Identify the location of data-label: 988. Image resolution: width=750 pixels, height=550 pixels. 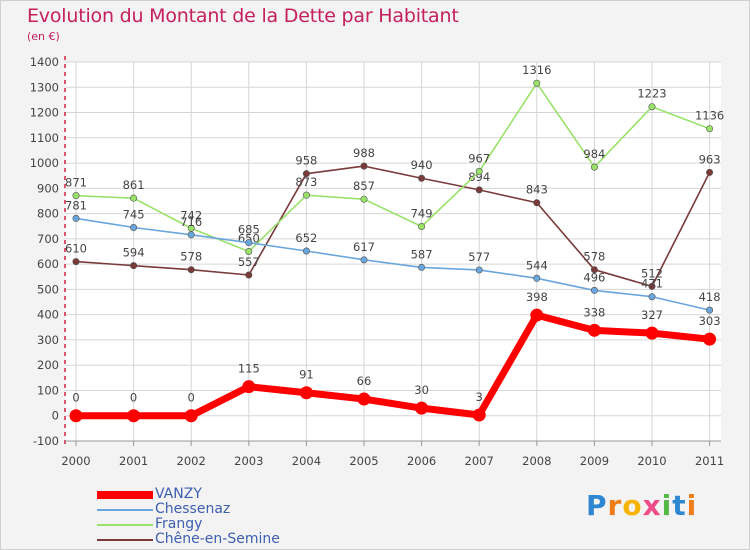
(364, 153).